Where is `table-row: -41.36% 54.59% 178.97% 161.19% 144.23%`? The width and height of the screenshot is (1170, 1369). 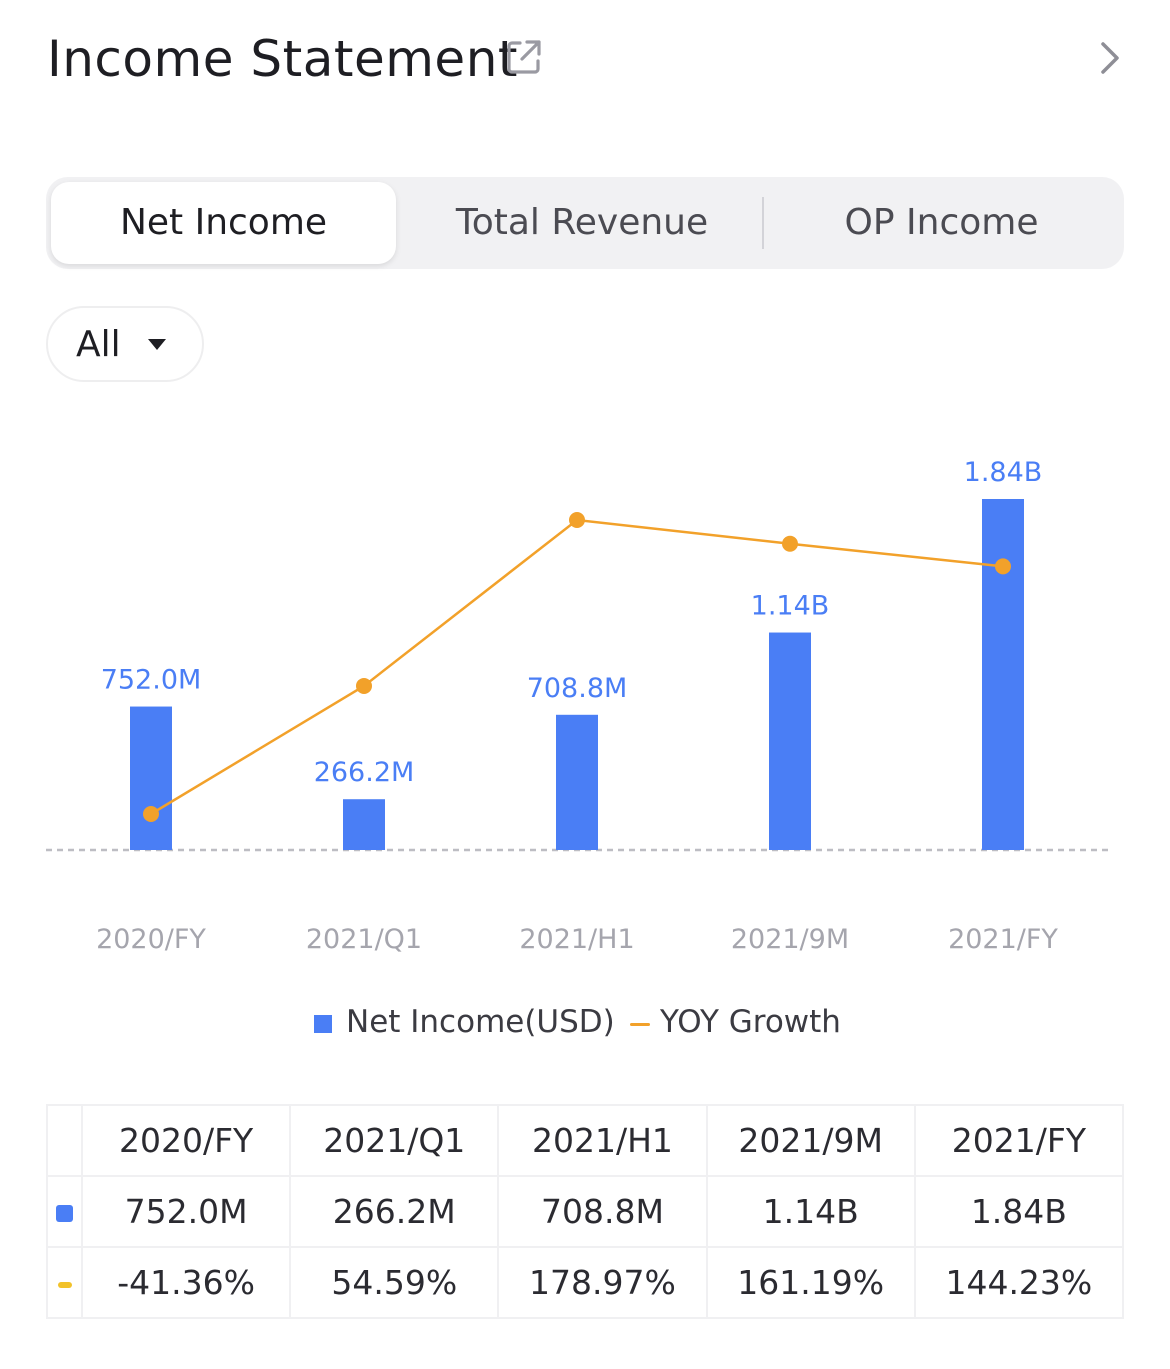
table-row: -41.36% 54.59% 178.97% 161.19% 144.23% is located at coordinates (585, 1282).